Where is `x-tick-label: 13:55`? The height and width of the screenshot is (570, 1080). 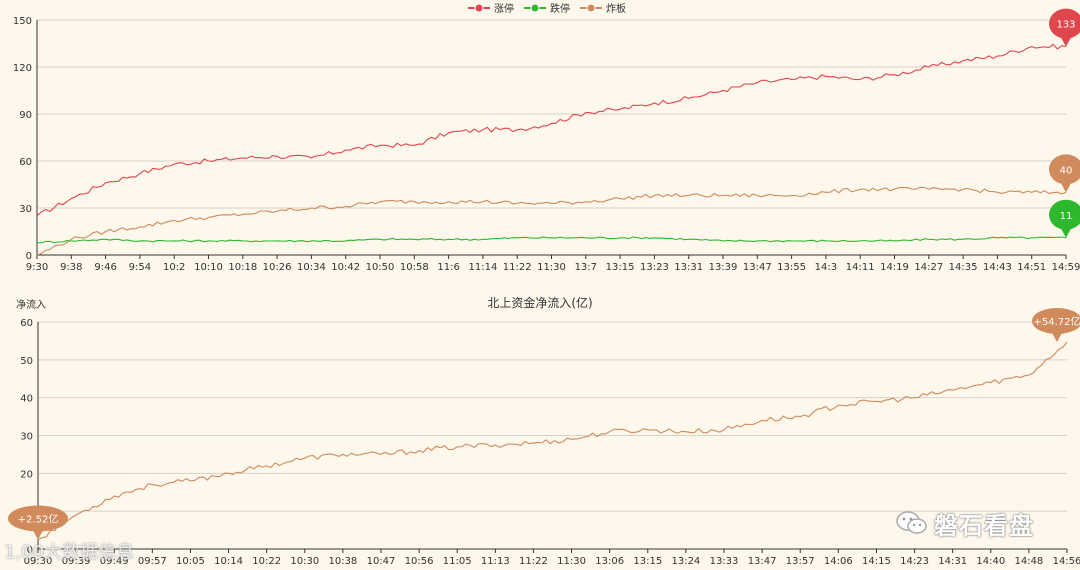 x-tick-label: 13:55 is located at coordinates (791, 267).